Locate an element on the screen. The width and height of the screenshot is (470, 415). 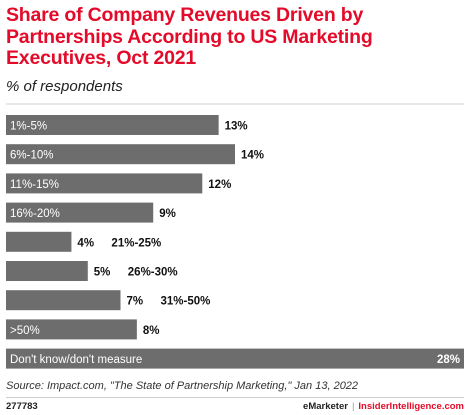
value-label: 8% is located at coordinates (151, 331).